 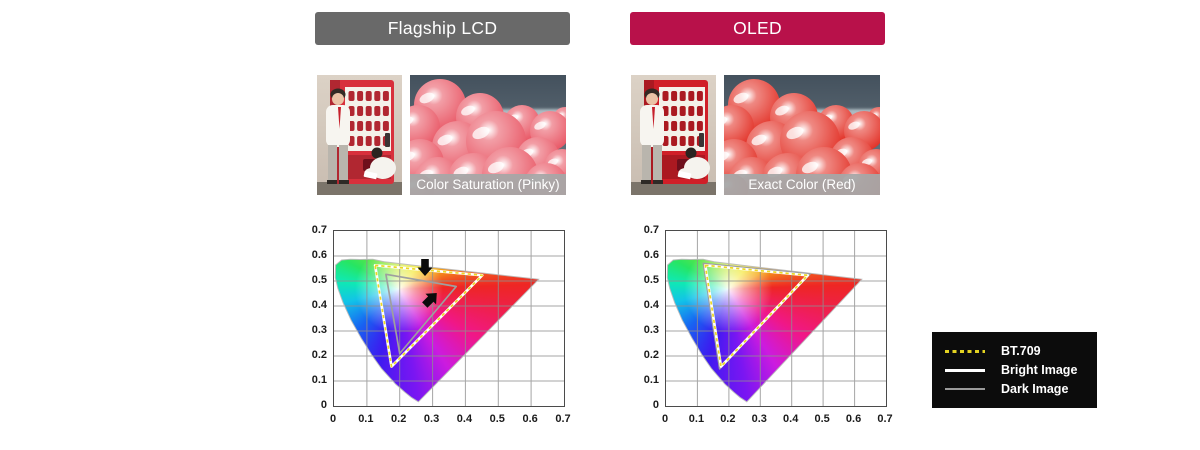 I want to click on legend-label: Dark Image, so click(x=1035, y=389).